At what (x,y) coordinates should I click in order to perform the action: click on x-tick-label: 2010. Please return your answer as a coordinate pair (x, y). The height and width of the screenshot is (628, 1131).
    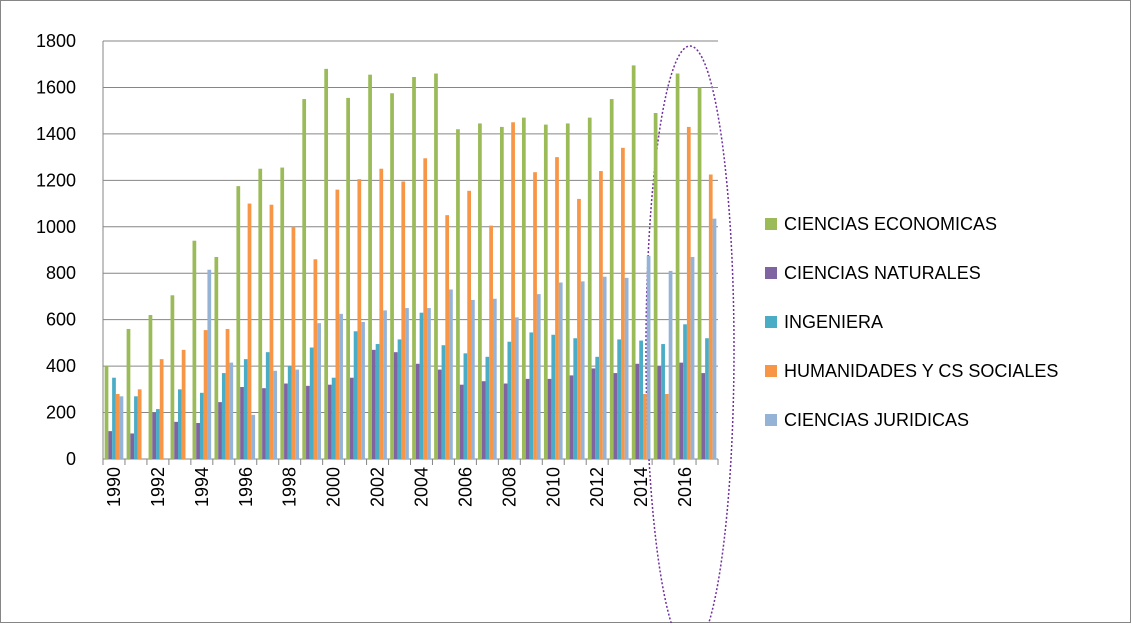
    Looking at the image, I should click on (553, 487).